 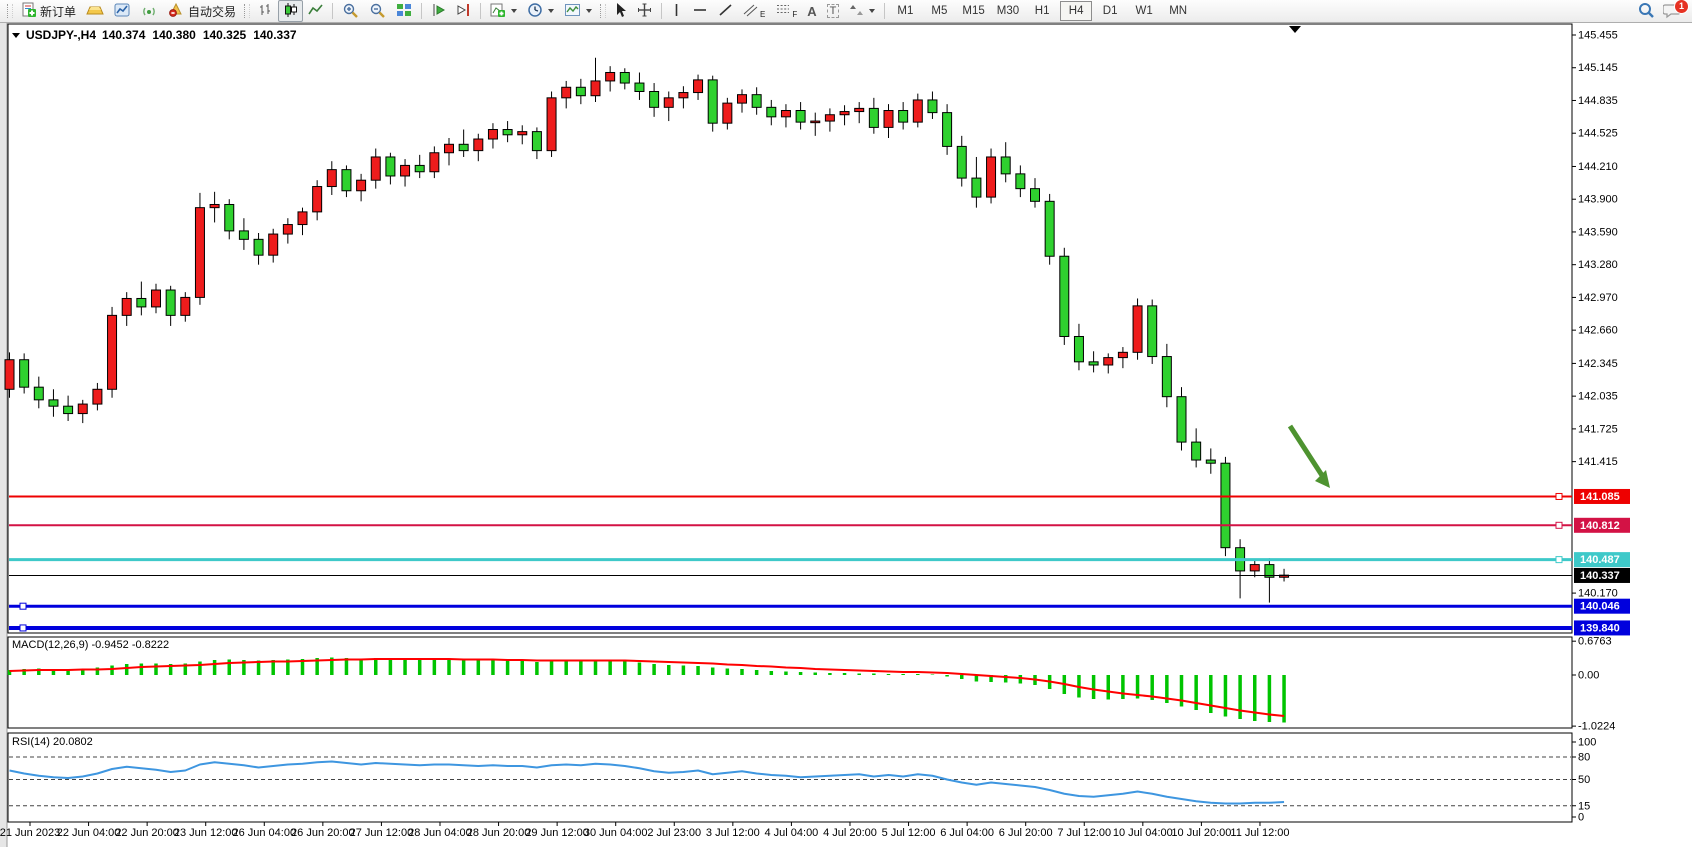 What do you see at coordinates (540, 11) in the screenshot?
I see `periods-button` at bounding box center [540, 11].